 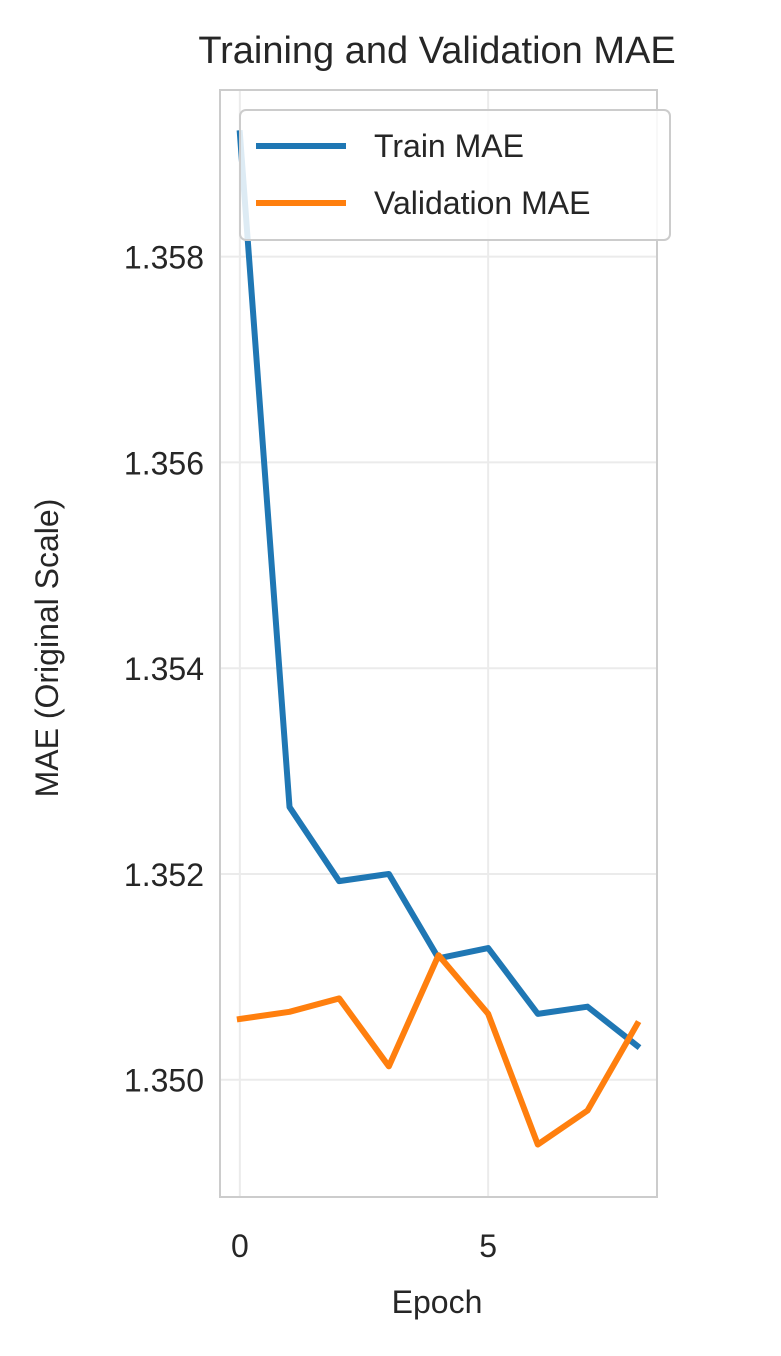 What do you see at coordinates (449, 146) in the screenshot?
I see `legend-label: Train MAE` at bounding box center [449, 146].